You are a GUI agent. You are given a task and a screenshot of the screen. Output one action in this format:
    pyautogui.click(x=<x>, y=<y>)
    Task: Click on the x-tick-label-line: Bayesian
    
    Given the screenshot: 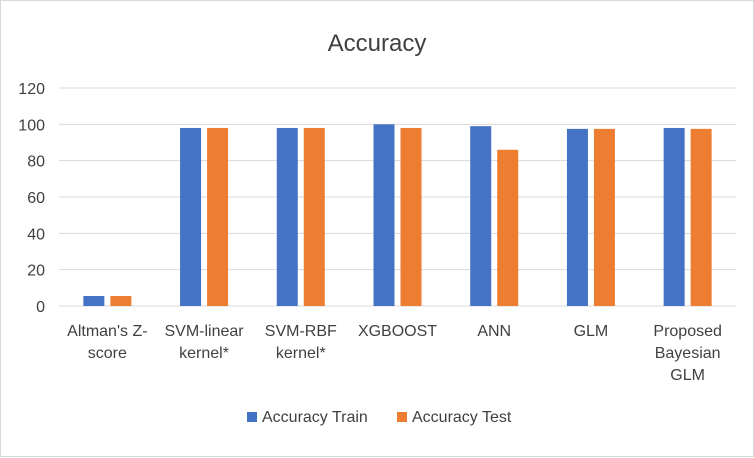 What is the action you would take?
    pyautogui.click(x=688, y=353)
    